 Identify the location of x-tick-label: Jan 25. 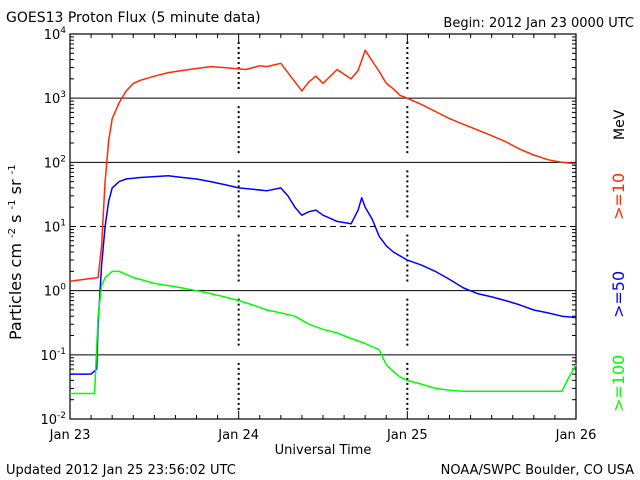
(407, 435).